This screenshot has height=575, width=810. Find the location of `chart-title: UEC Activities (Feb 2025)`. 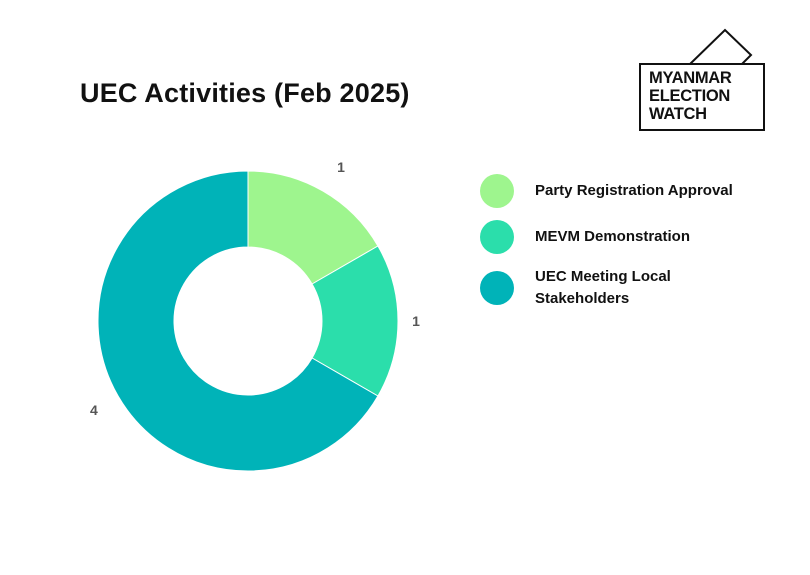

chart-title: UEC Activities (Feb 2025) is located at coordinates (245, 93).